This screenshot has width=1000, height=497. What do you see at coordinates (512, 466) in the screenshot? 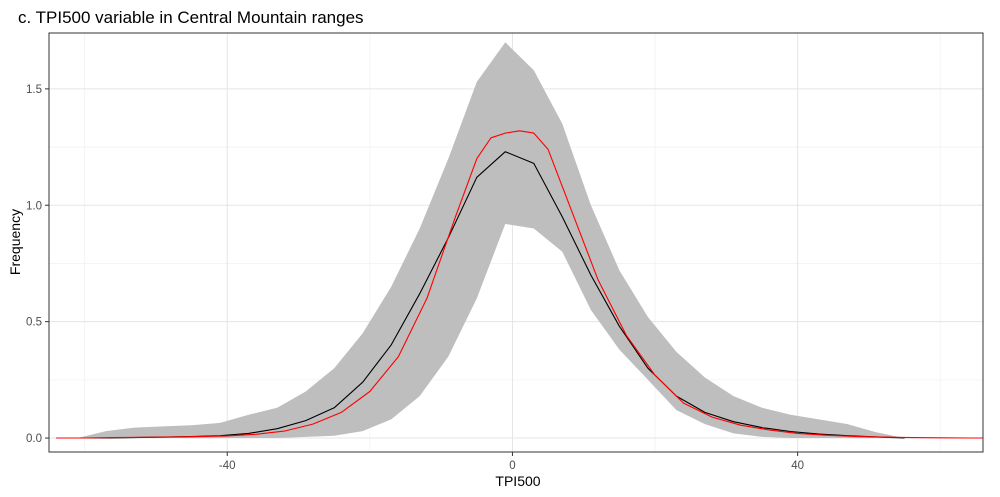
I see `x-tick-label: 0` at bounding box center [512, 466].